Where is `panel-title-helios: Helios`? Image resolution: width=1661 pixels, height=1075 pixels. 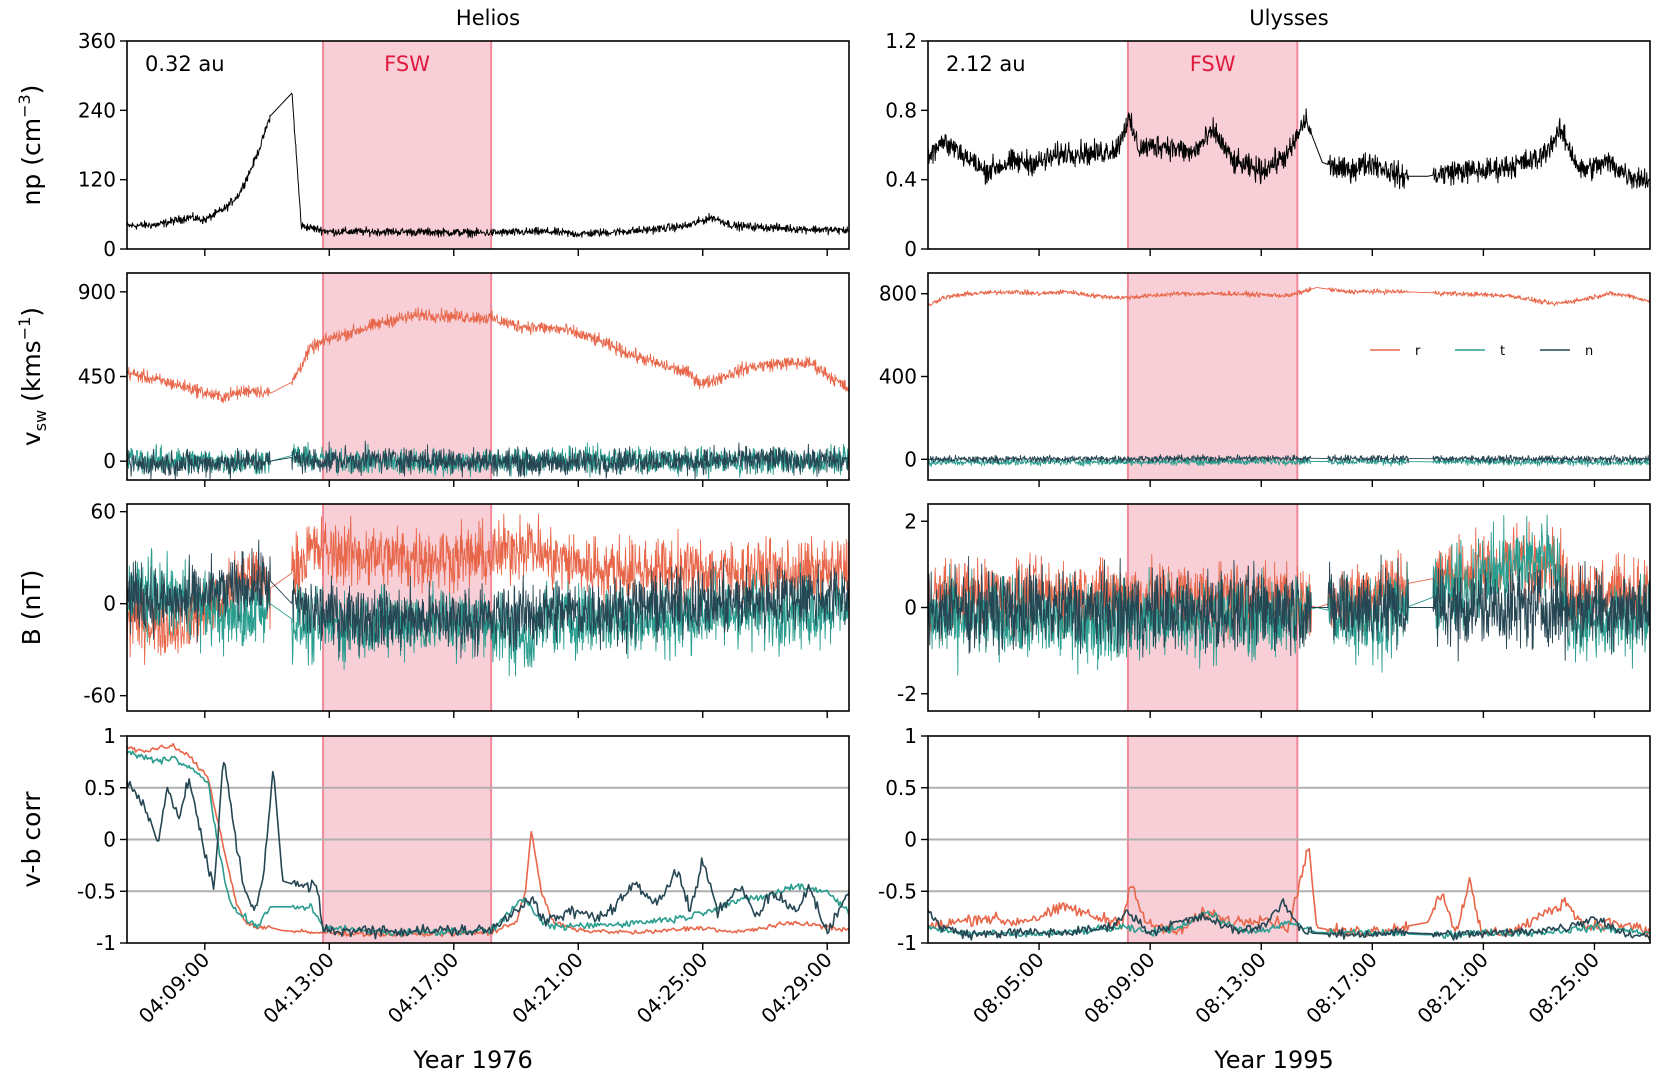
panel-title-helios: Helios is located at coordinates (488, 18).